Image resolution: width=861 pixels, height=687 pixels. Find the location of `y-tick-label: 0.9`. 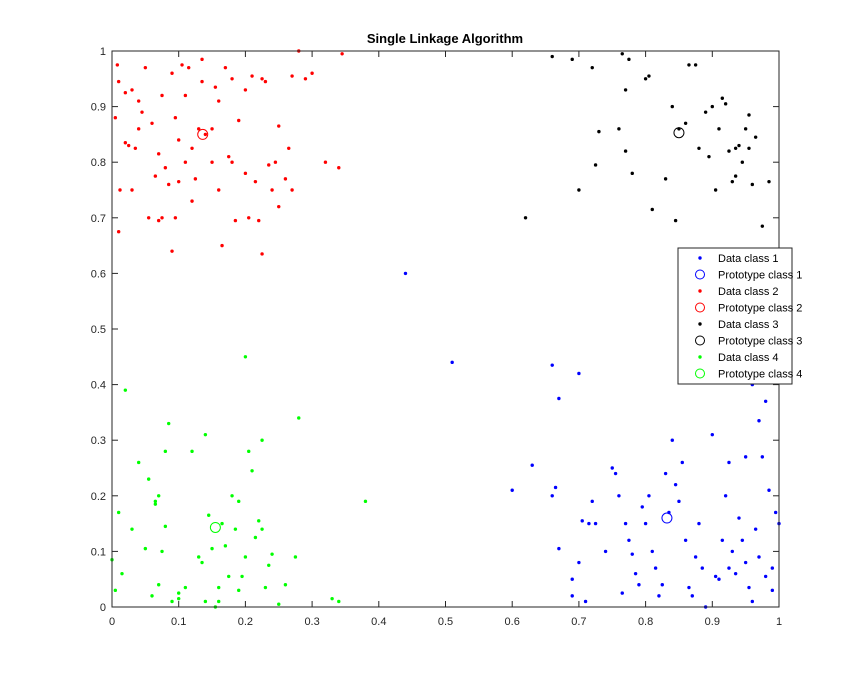

y-tick-label: 0.9 is located at coordinates (98, 108).